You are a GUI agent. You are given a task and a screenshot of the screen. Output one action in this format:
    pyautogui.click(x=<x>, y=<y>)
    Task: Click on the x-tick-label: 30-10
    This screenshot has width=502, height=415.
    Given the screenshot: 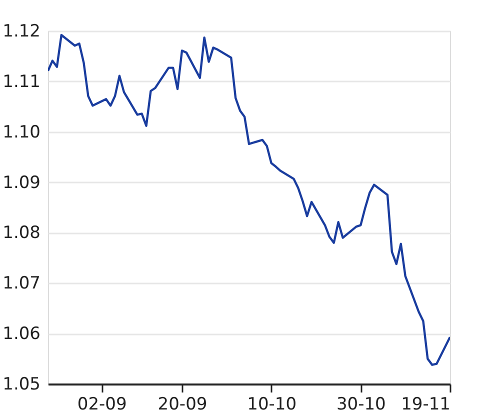 What is the action you would take?
    pyautogui.click(x=361, y=404)
    